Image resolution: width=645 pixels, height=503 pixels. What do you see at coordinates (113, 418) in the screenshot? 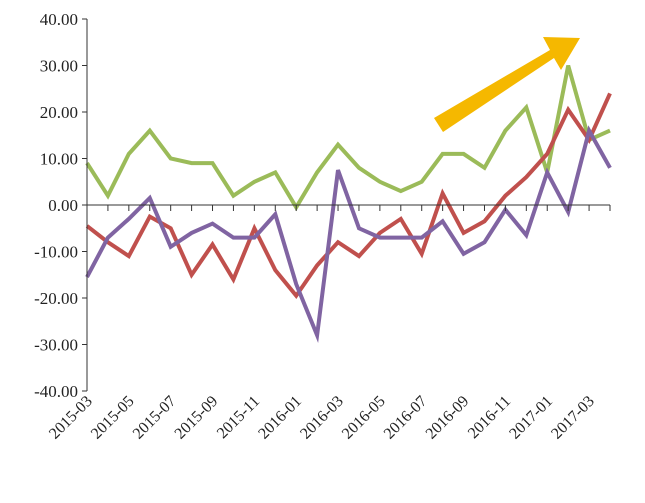
I see `x-tick-label: 2015-05` at bounding box center [113, 418].